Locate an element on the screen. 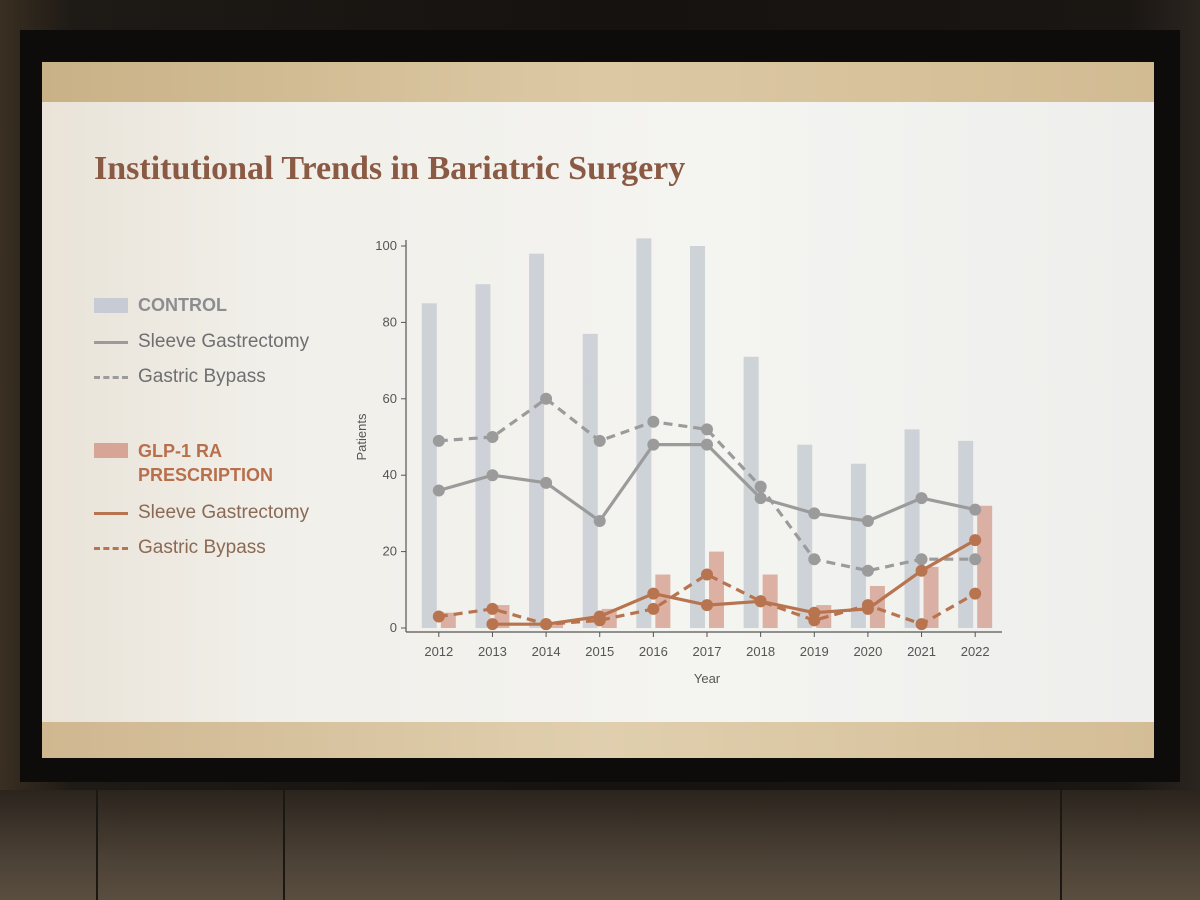  legend-control-bypass-label: Gastric Bypass is located at coordinates (202, 376).